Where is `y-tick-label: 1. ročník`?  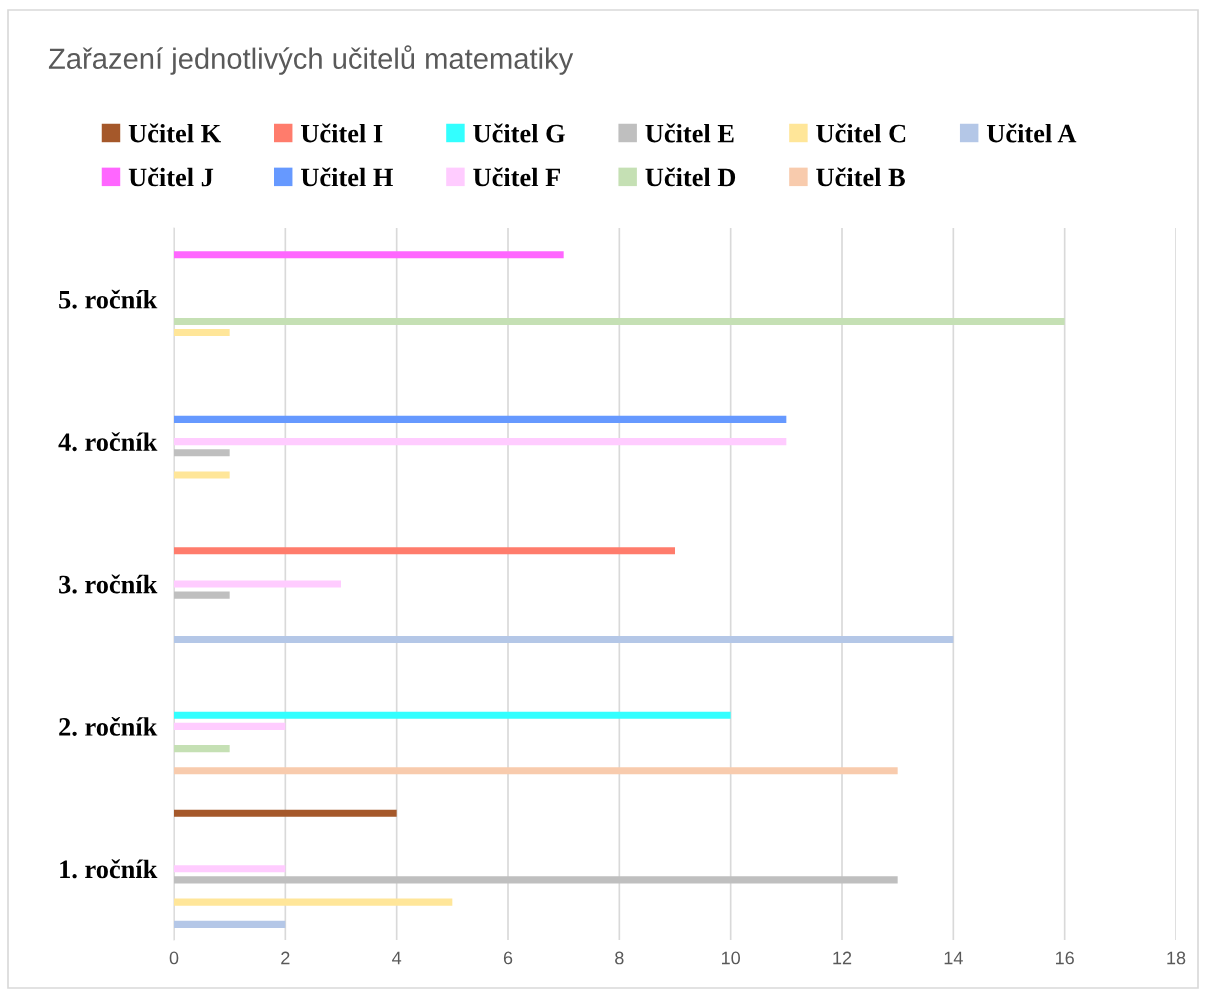 y-tick-label: 1. ročník is located at coordinates (109, 869).